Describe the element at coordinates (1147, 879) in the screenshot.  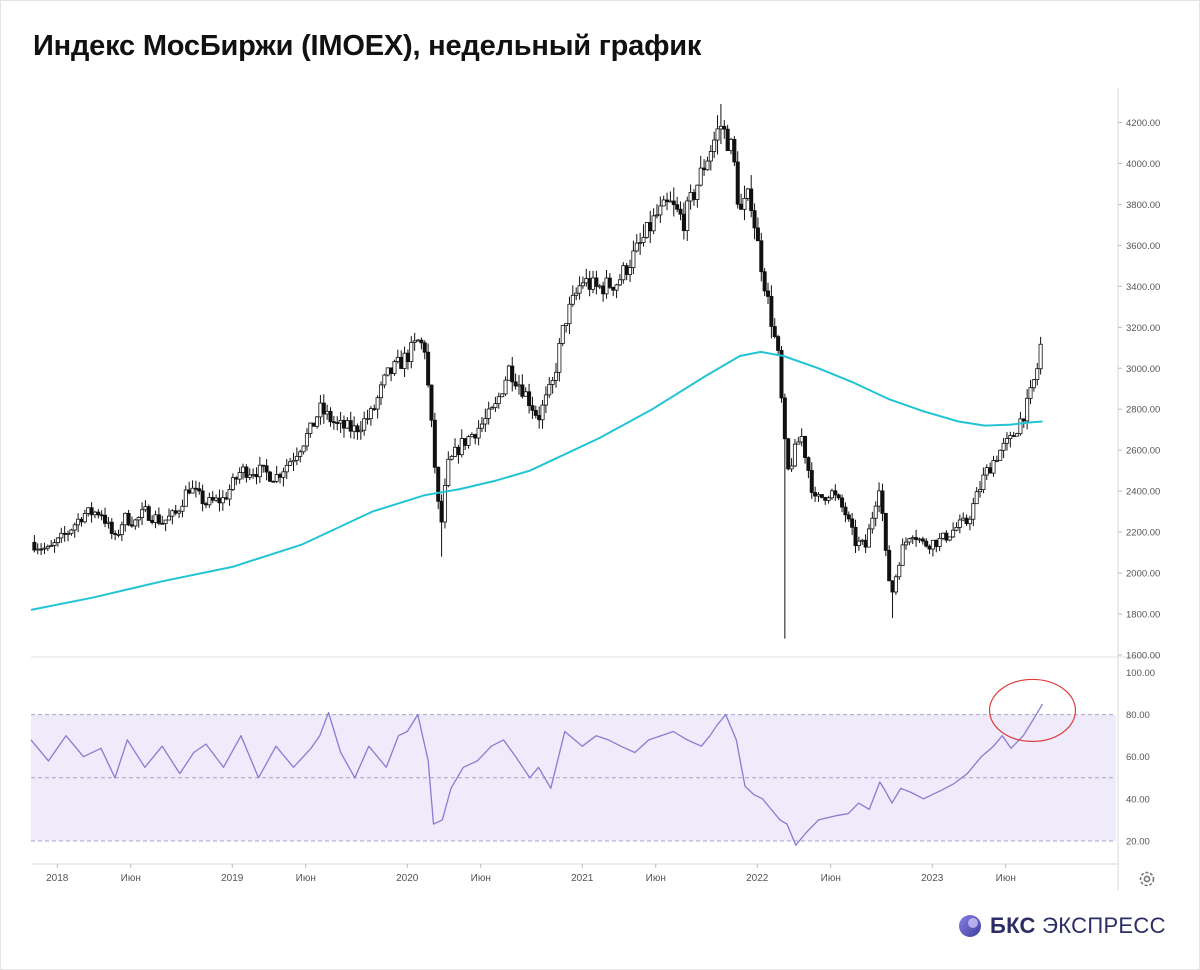
I see `settings-gear-icon` at that location.